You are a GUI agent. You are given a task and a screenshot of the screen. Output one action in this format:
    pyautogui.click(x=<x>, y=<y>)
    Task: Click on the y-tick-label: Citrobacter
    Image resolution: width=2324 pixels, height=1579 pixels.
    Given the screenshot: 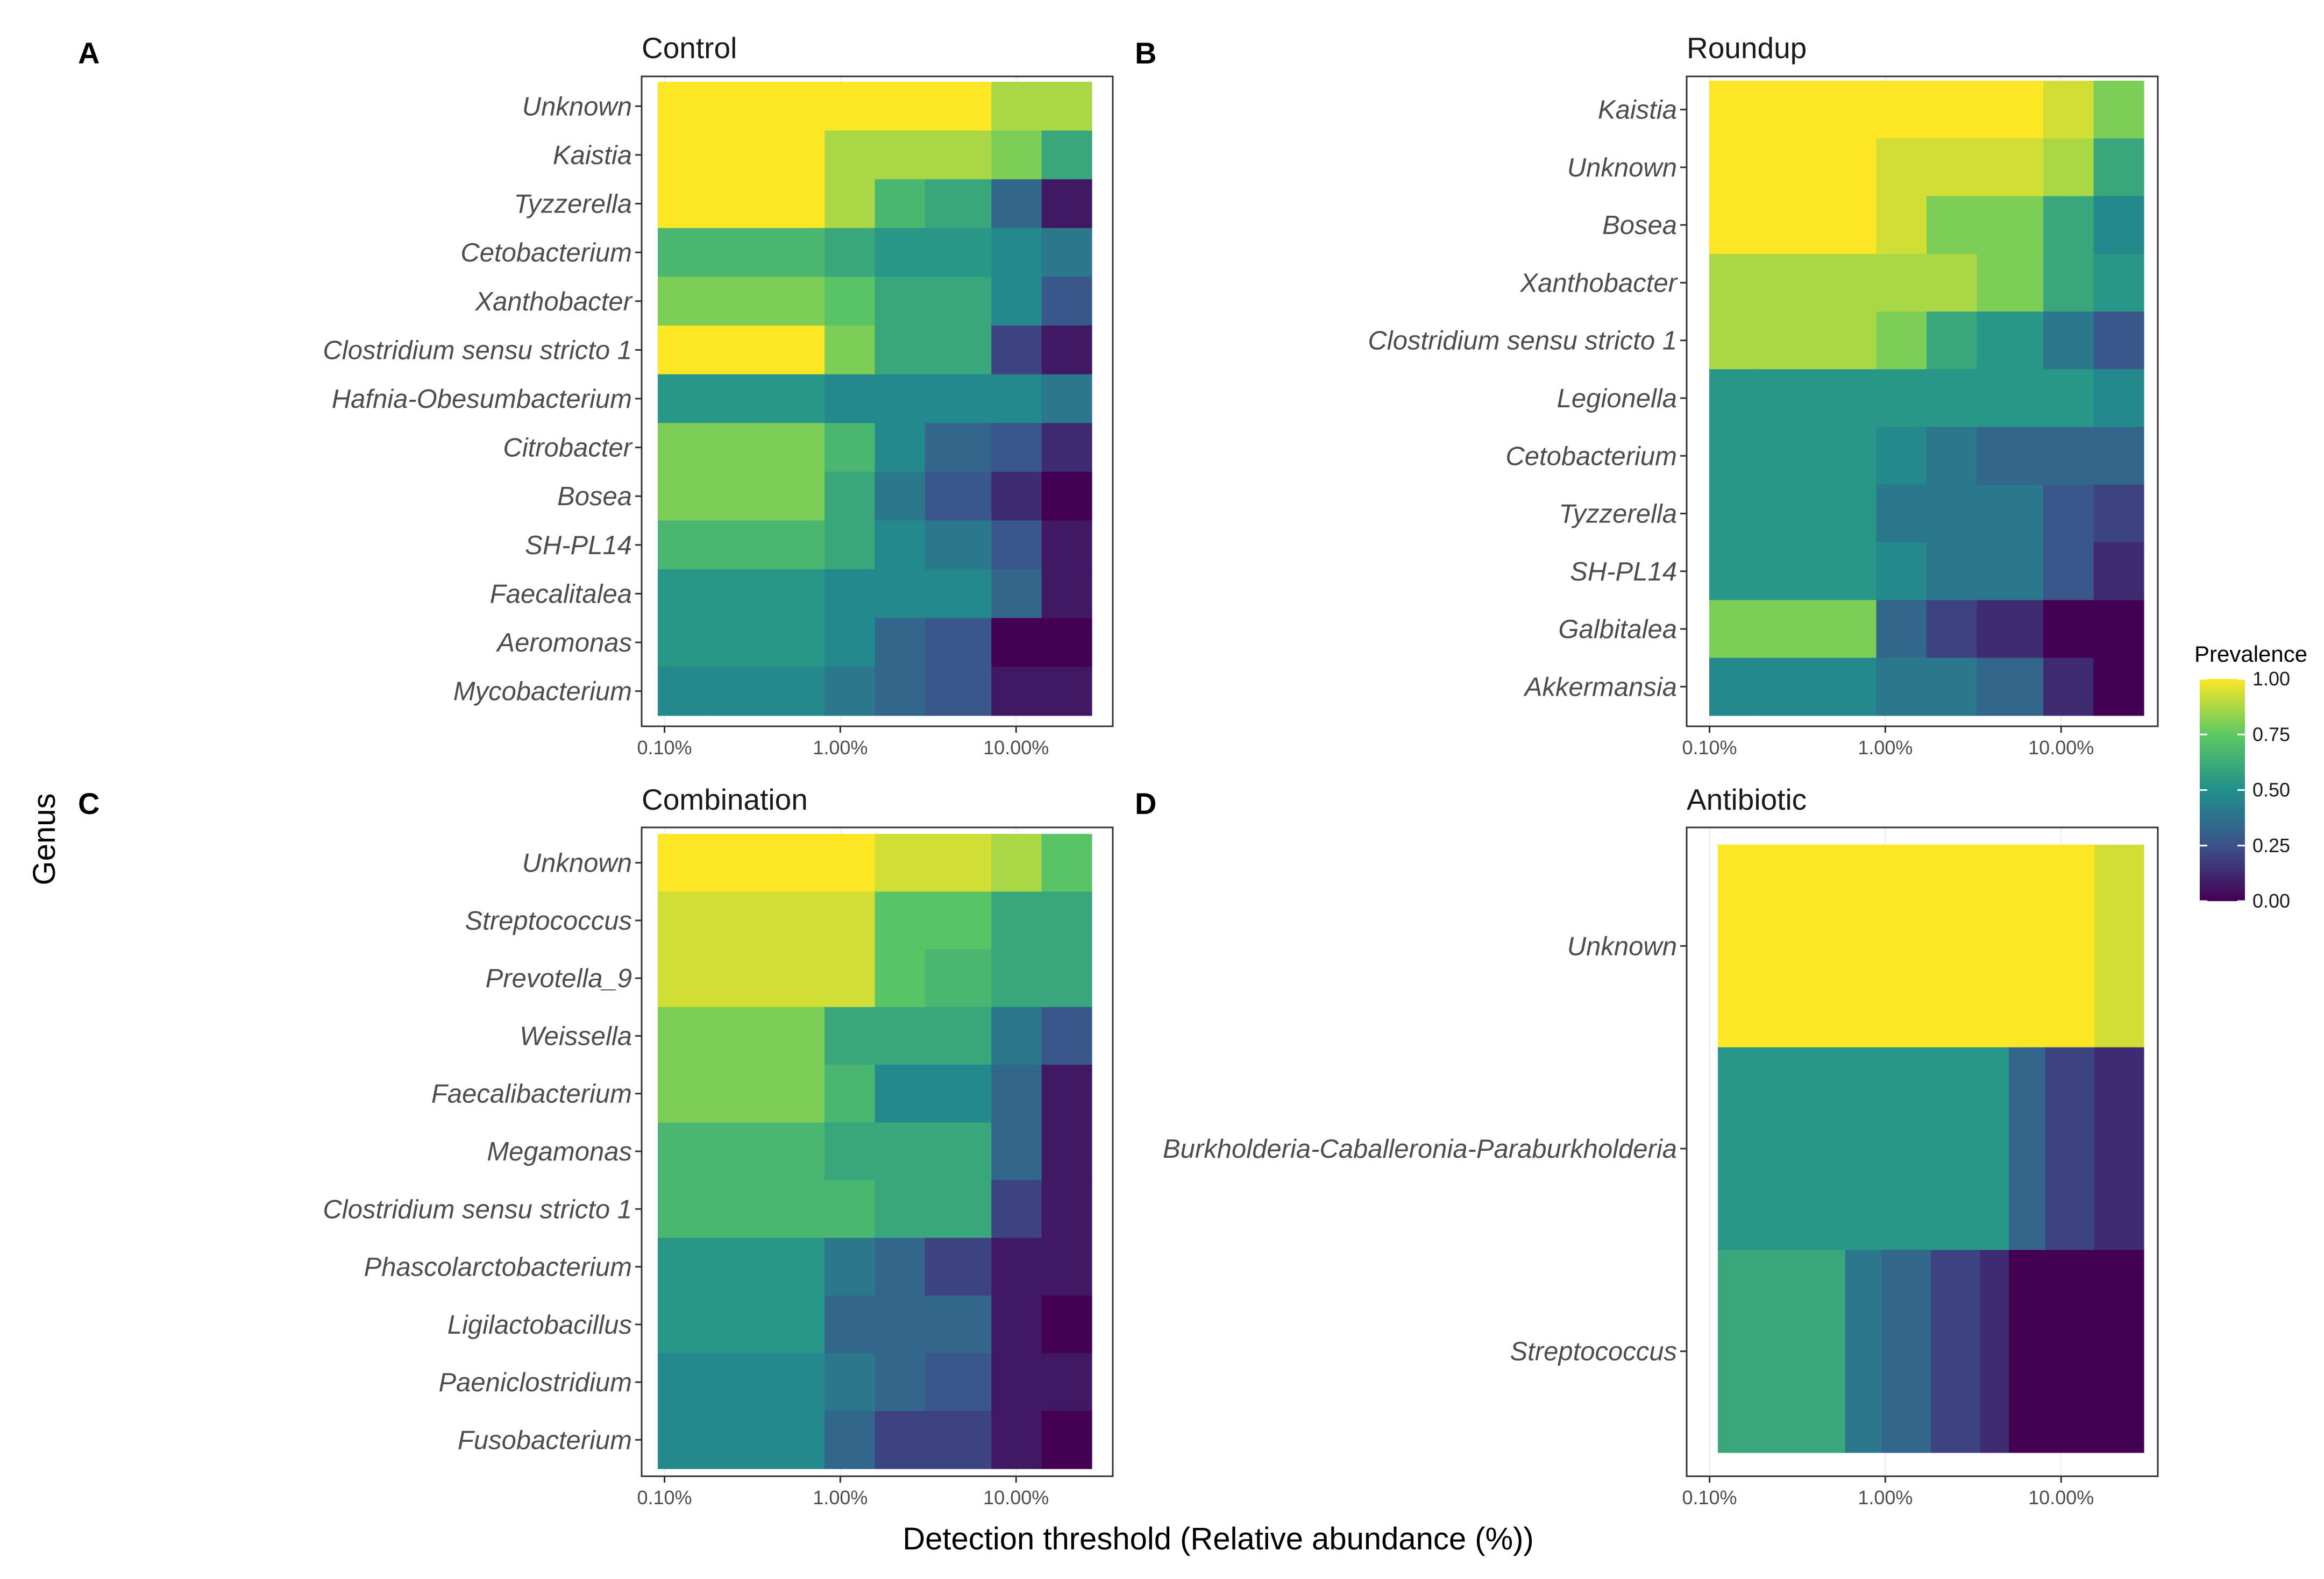 What is the action you would take?
    pyautogui.click(x=568, y=449)
    